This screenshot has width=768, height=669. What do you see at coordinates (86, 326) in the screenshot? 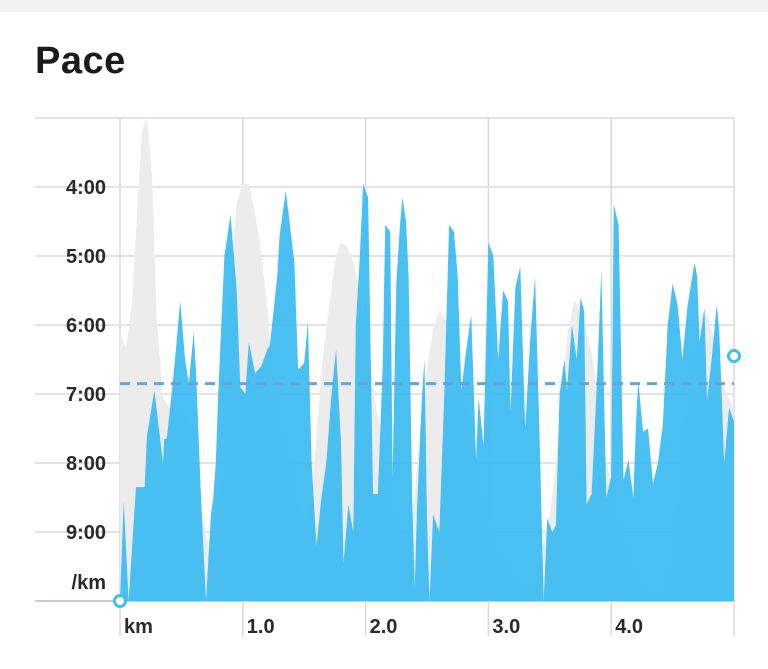
I see `y-tick-label: 6:00` at bounding box center [86, 326].